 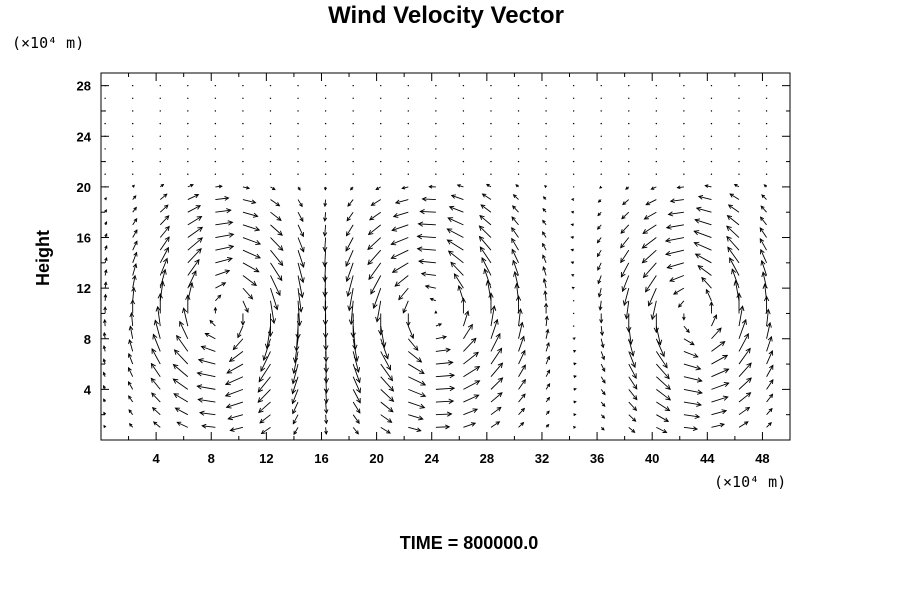 I want to click on x-tick-label: 44, so click(x=707, y=458).